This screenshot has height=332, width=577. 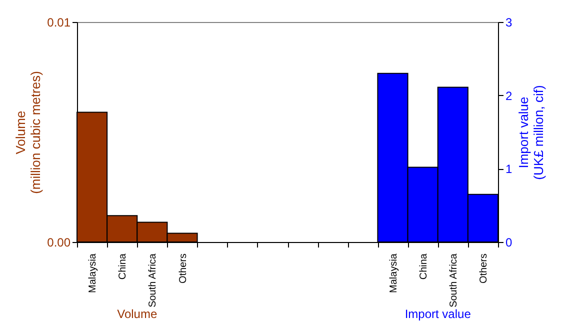 What do you see at coordinates (509, 243) in the screenshot?
I see `y2-tick-label: 0` at bounding box center [509, 243].